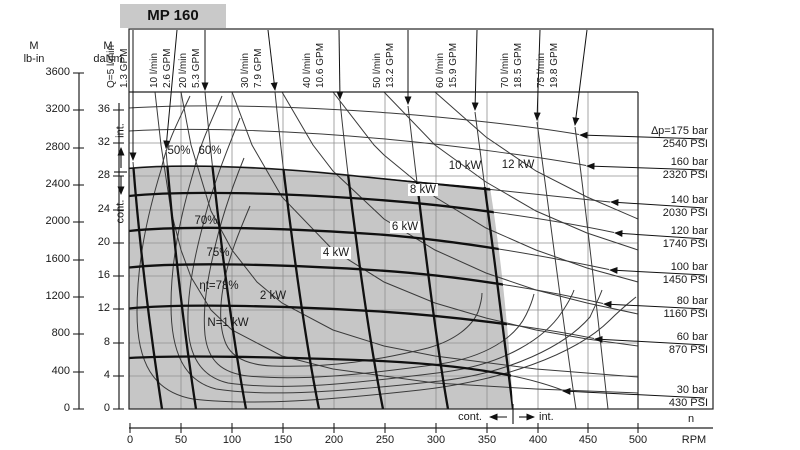 The width and height of the screenshot is (800, 450). I want to click on pressure-label-175bar: ∆p=175 bar 2540 PSI, so click(679, 137).